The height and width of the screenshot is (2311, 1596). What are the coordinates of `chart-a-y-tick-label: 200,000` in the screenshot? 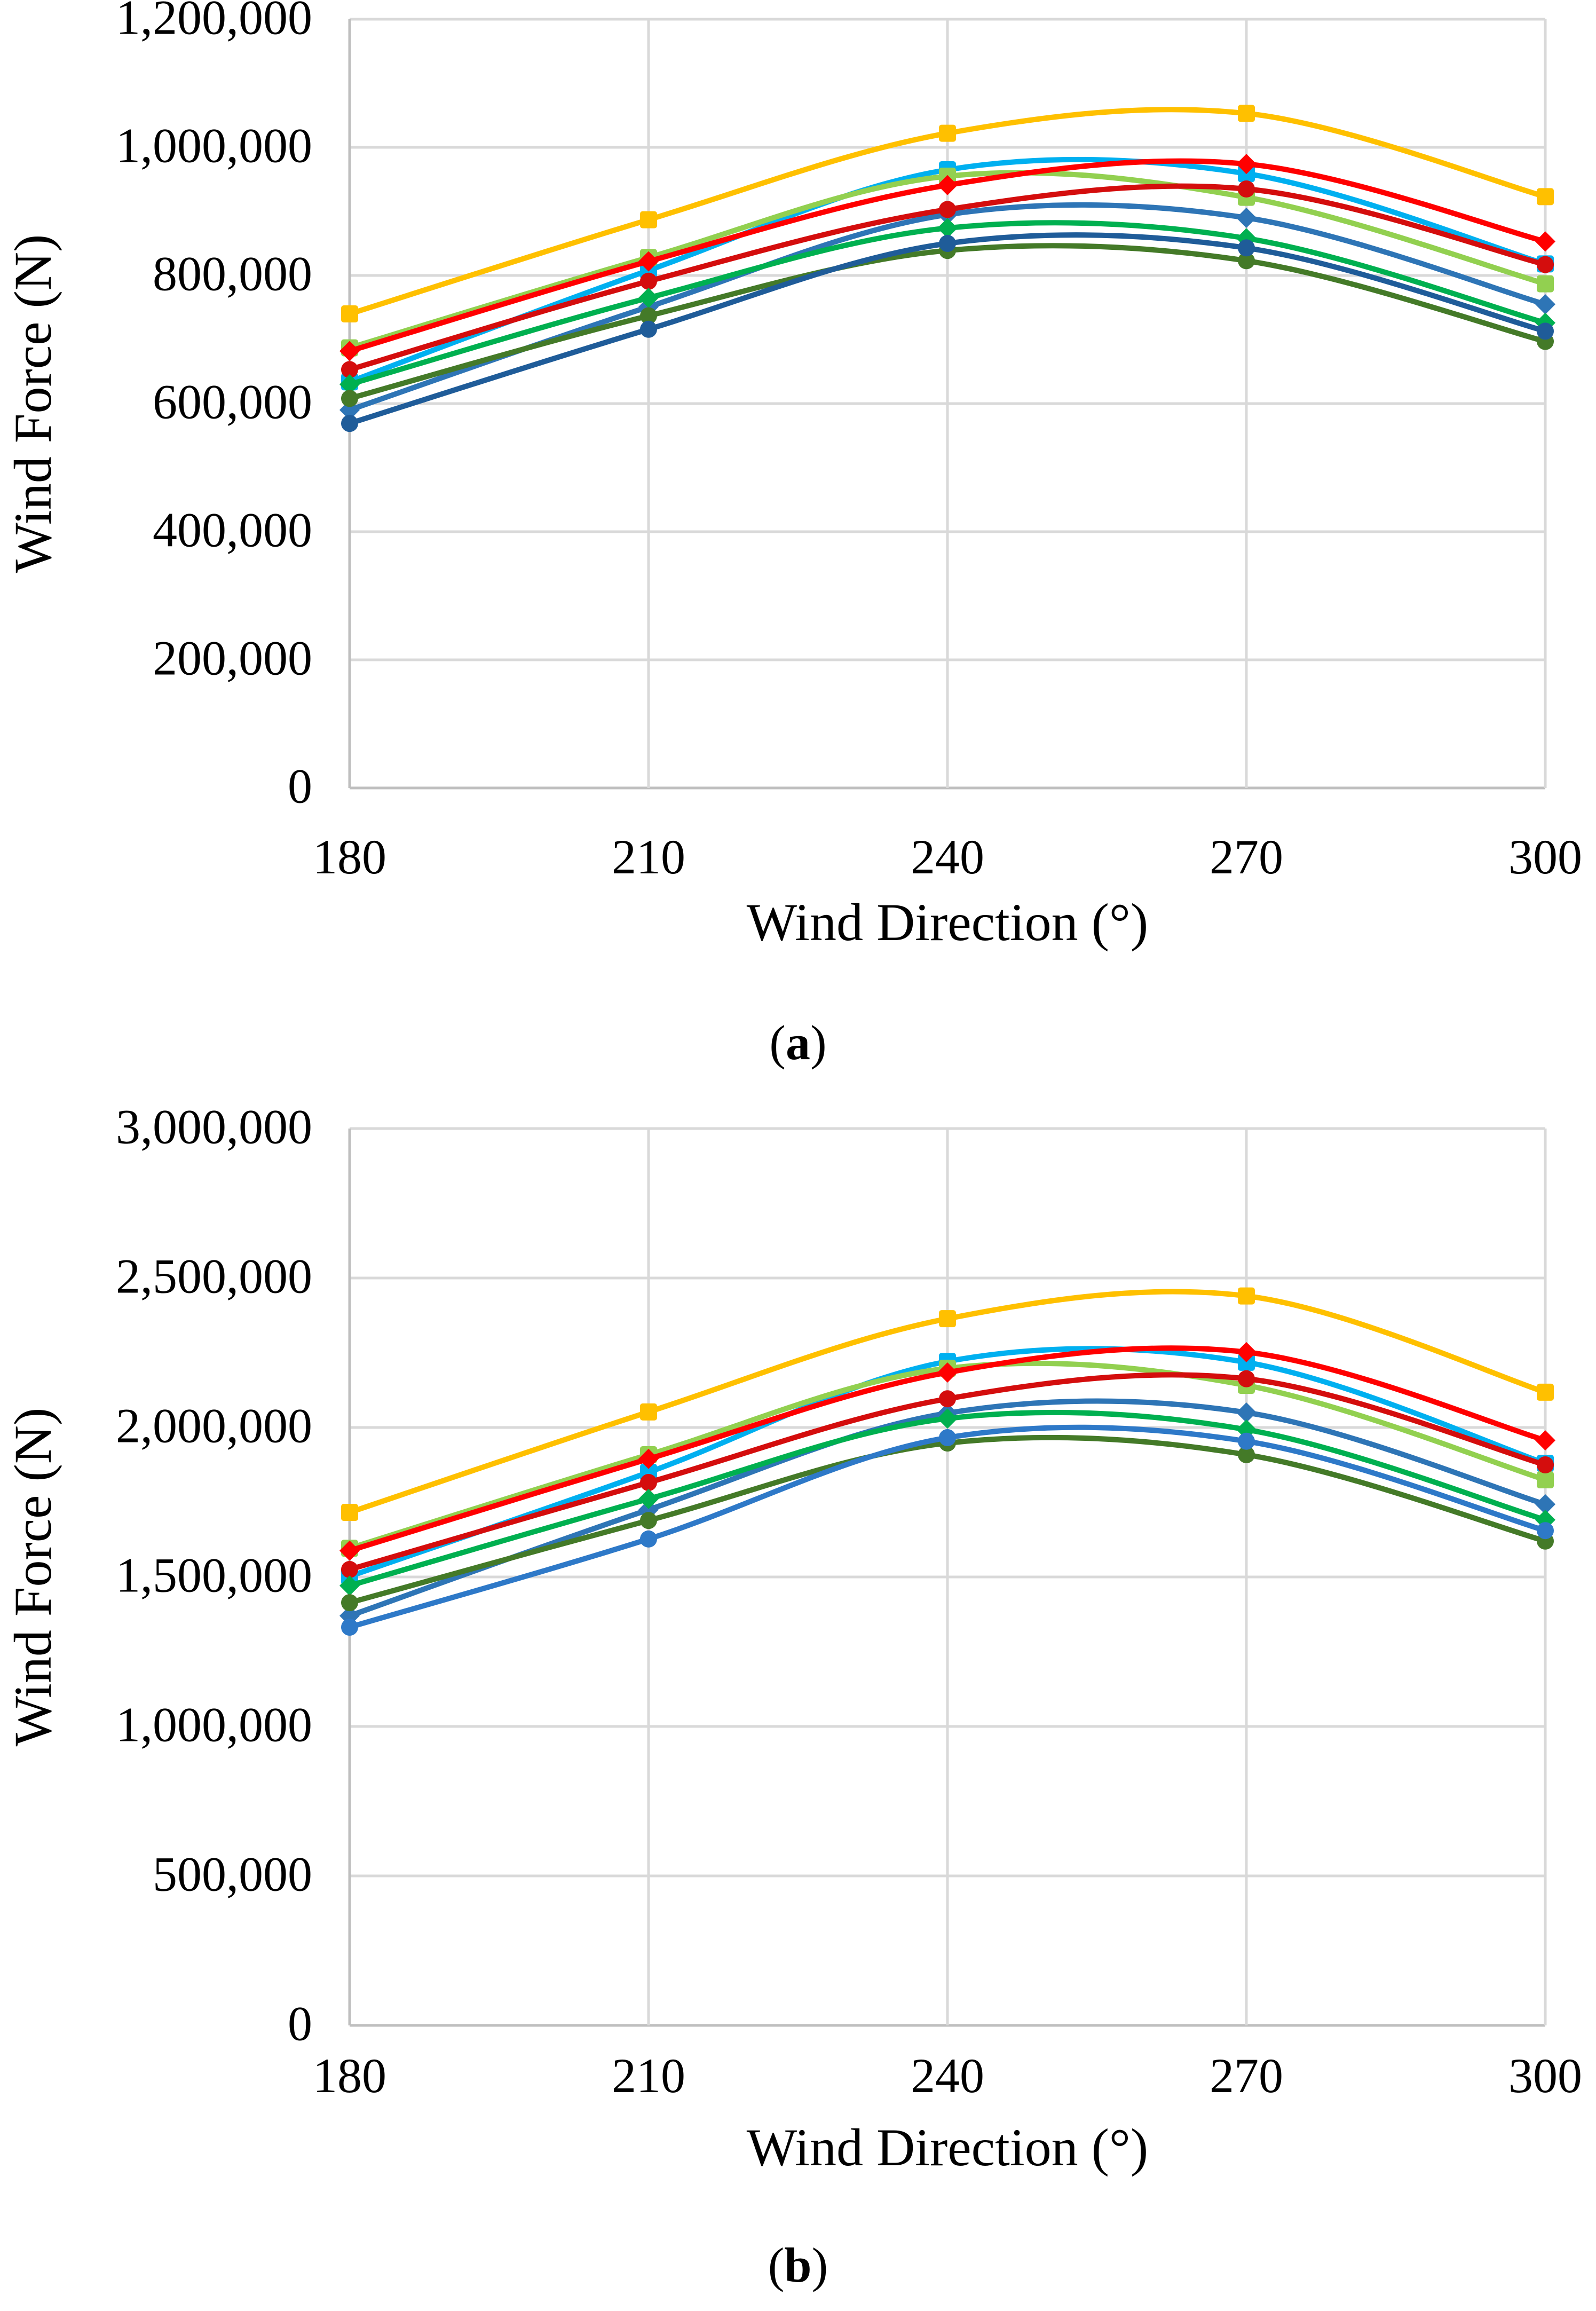 It's located at (232, 658).